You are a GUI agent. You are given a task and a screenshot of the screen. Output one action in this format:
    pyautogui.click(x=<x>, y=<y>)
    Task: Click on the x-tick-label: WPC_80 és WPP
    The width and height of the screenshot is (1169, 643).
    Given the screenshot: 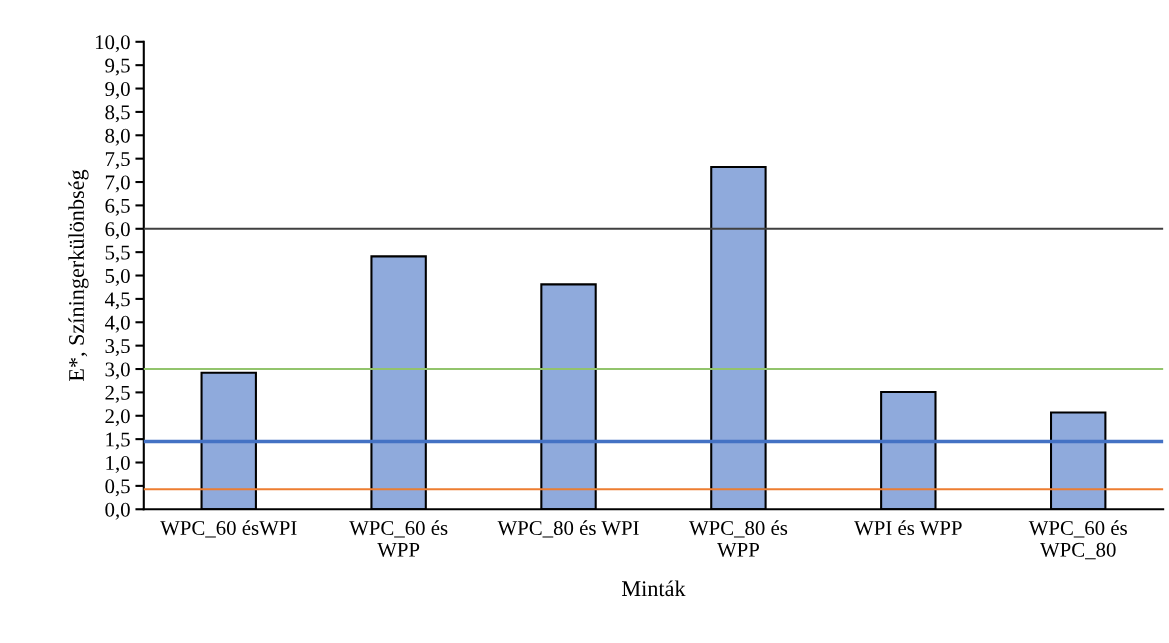 What is the action you would take?
    pyautogui.click(x=738, y=538)
    